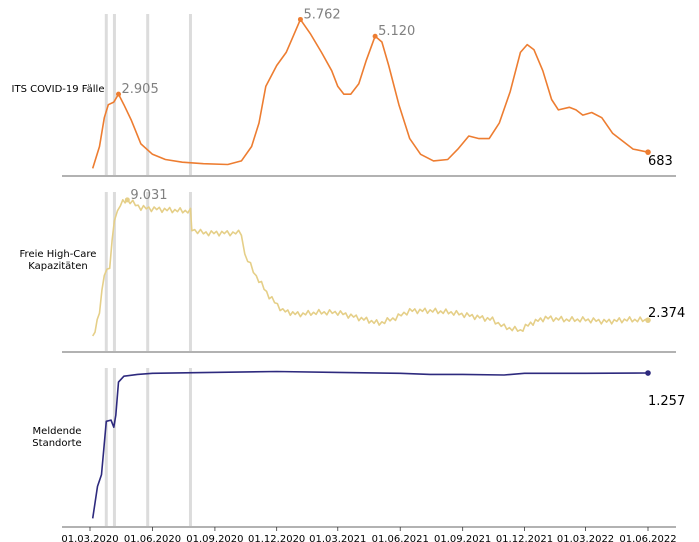 This screenshot has width=699, height=542. What do you see at coordinates (400, 538) in the screenshot?
I see `x-tick-label: 01.06.2021` at bounding box center [400, 538].